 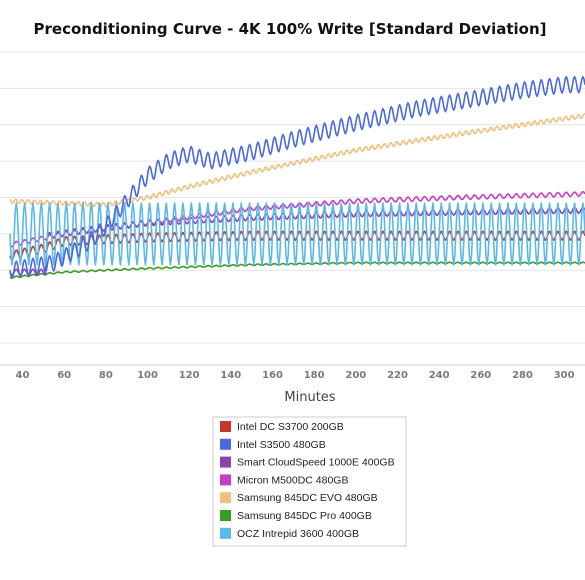 I want to click on legend-label: OCZ Intrepid 3600 400GB, so click(x=298, y=534).